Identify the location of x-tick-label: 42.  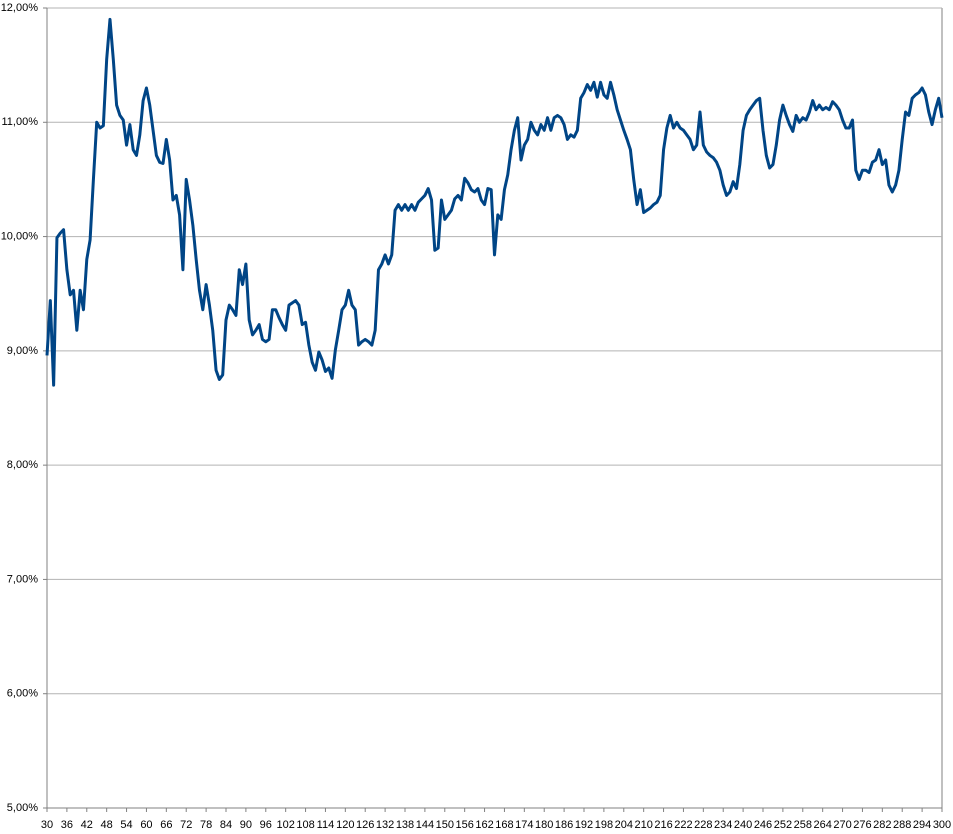
(87, 825).